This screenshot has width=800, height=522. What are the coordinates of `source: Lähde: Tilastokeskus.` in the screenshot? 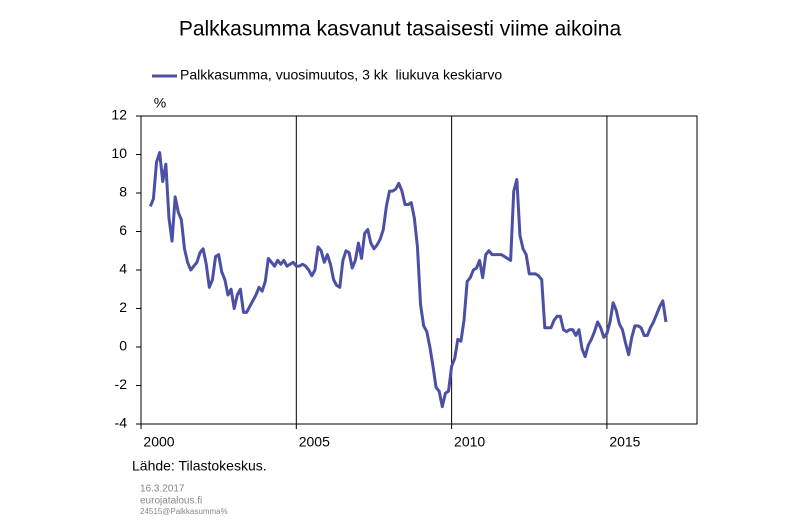 It's located at (199, 466).